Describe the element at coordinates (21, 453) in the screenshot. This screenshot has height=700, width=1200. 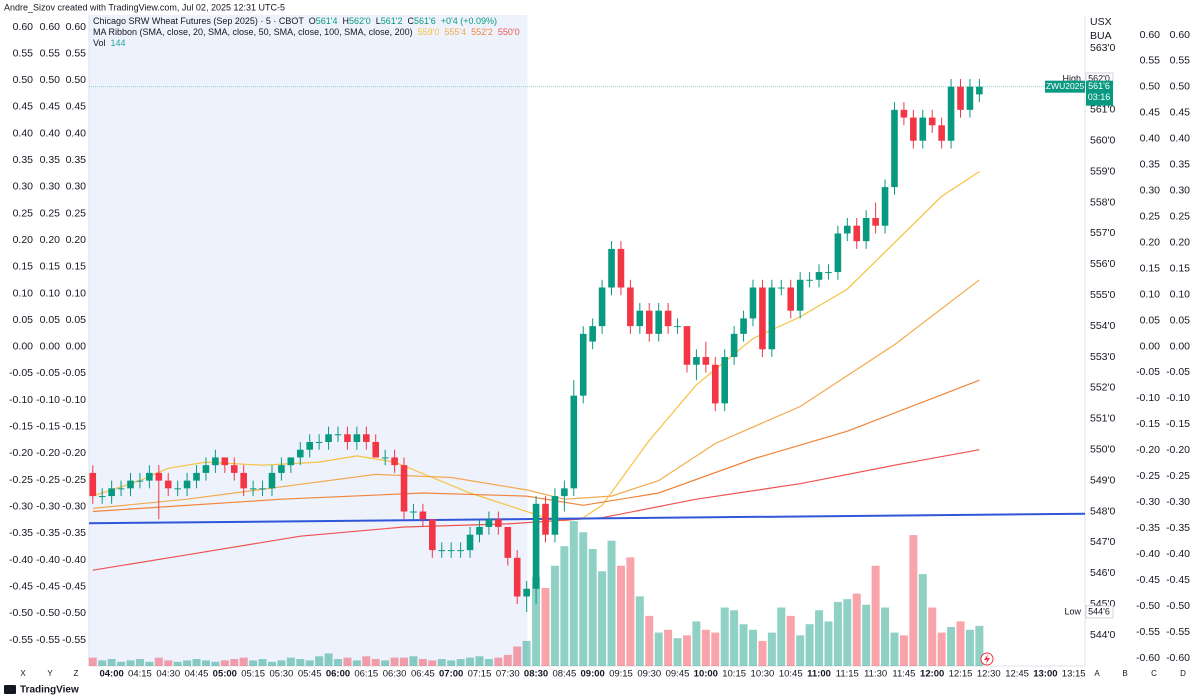
I see `left-tick-label: -0.20` at that location.